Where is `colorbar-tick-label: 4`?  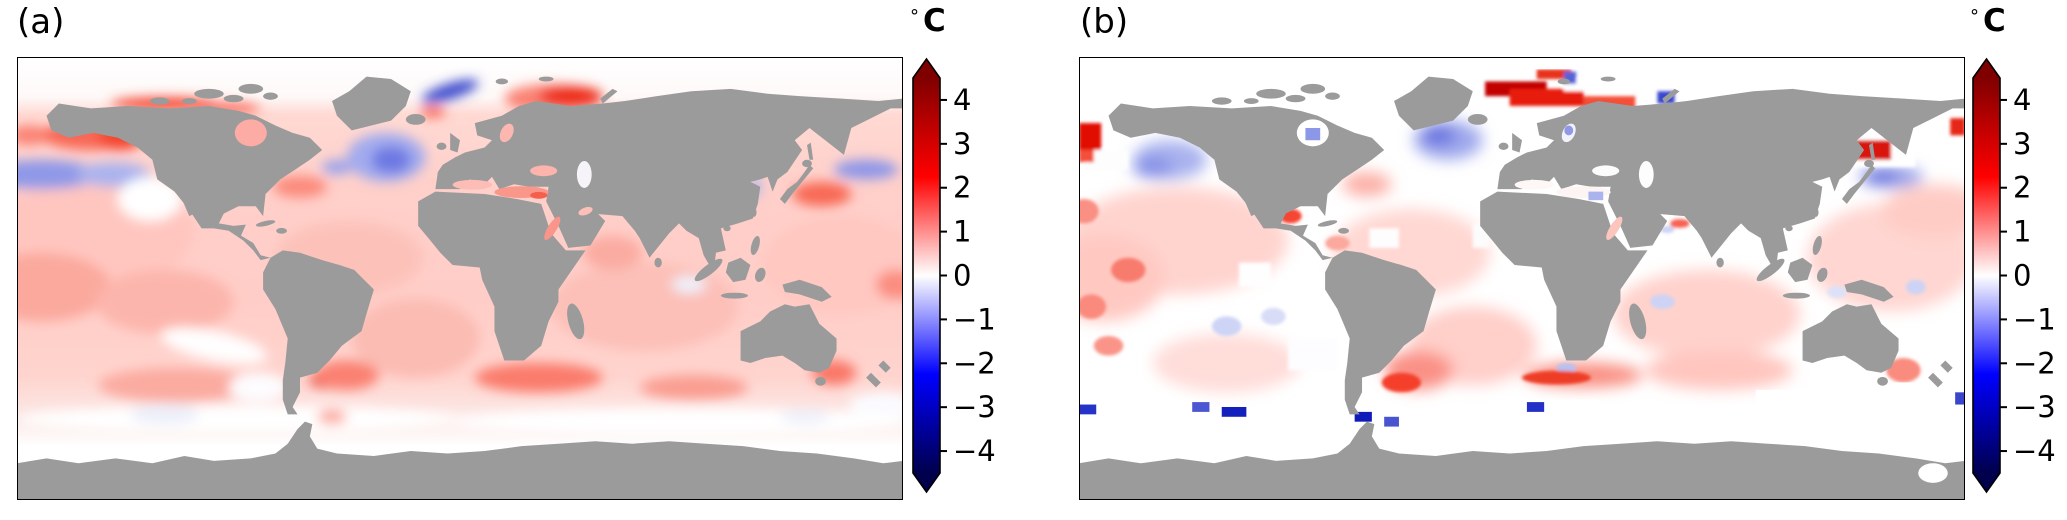
colorbar-tick-label: 4 is located at coordinates (2022, 100).